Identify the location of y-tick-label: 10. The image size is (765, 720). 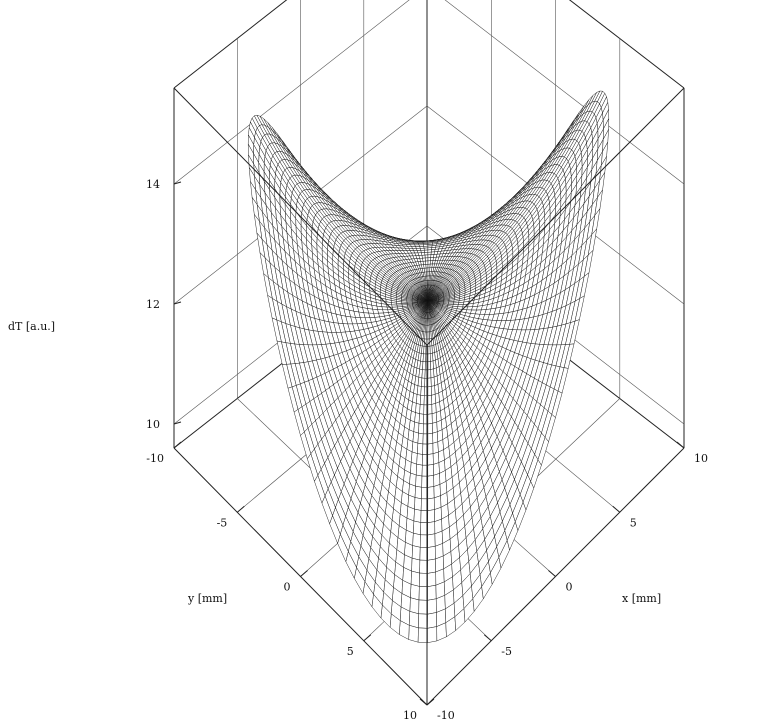
(410, 714).